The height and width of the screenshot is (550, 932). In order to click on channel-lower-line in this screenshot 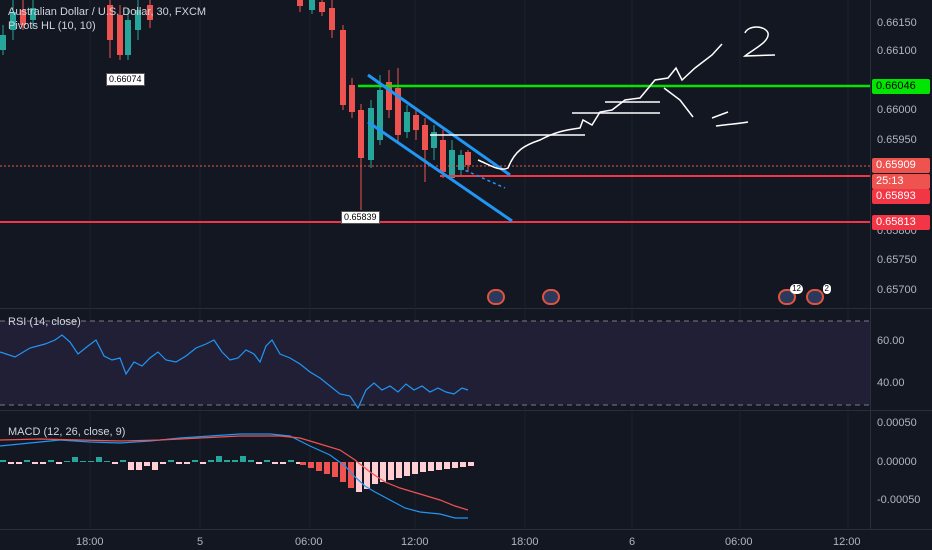, I will do `click(440, 171)`.